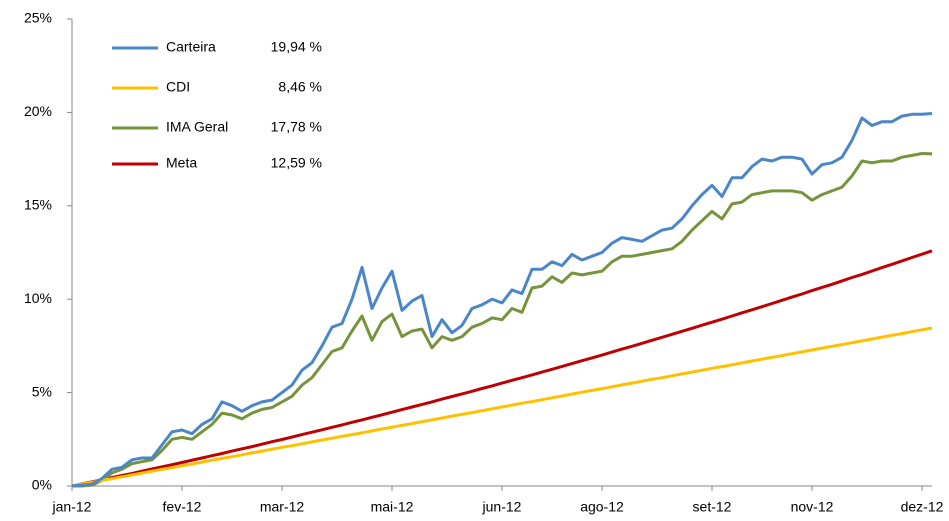  Describe the element at coordinates (812, 507) in the screenshot. I see `x-tick-label: nov-12` at that location.